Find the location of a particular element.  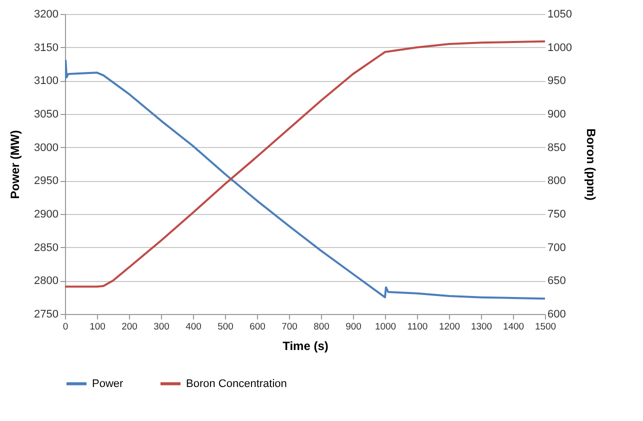

x-axis-title: Time (s) is located at coordinates (305, 346).